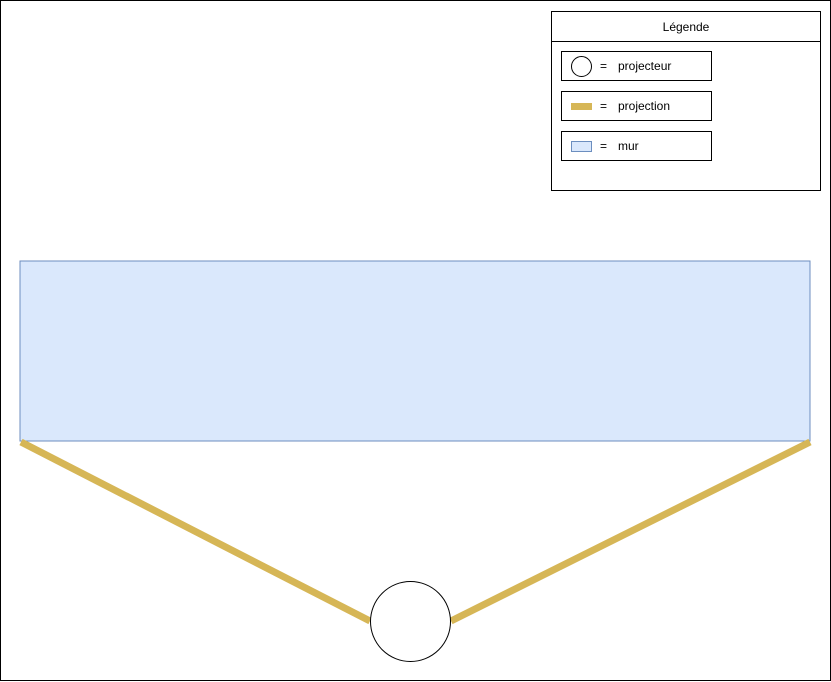 This screenshot has width=831, height=682. What do you see at coordinates (686, 27) in the screenshot?
I see `legend-title: Légende` at bounding box center [686, 27].